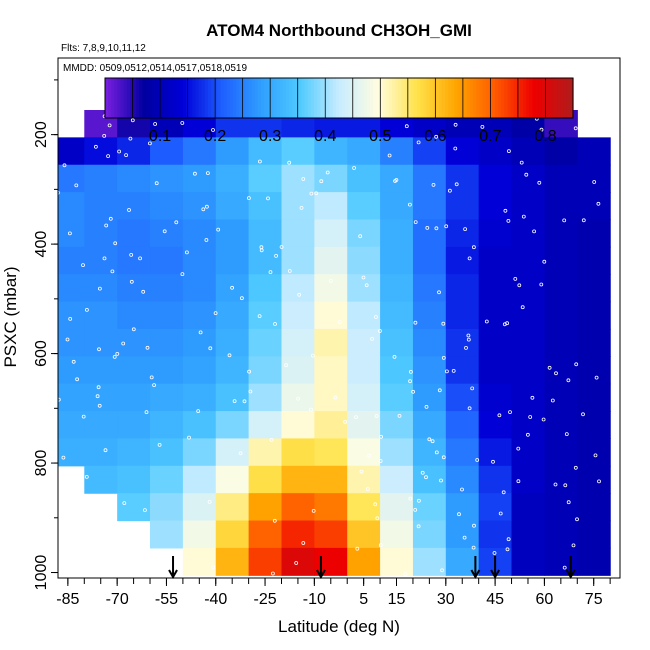 This screenshot has height=650, width=650. Describe the element at coordinates (166, 599) in the screenshot. I see `x-tick-label: -55` at that location.